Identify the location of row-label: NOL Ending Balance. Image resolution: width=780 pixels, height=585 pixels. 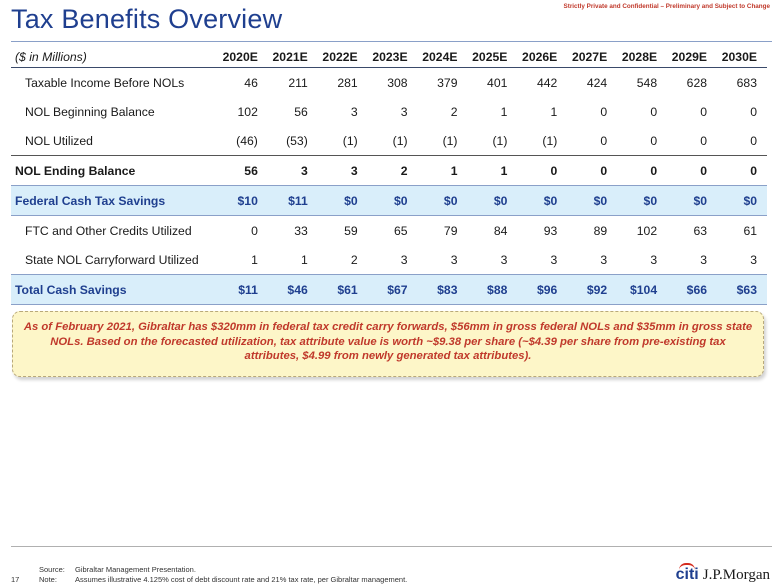
(114, 170).